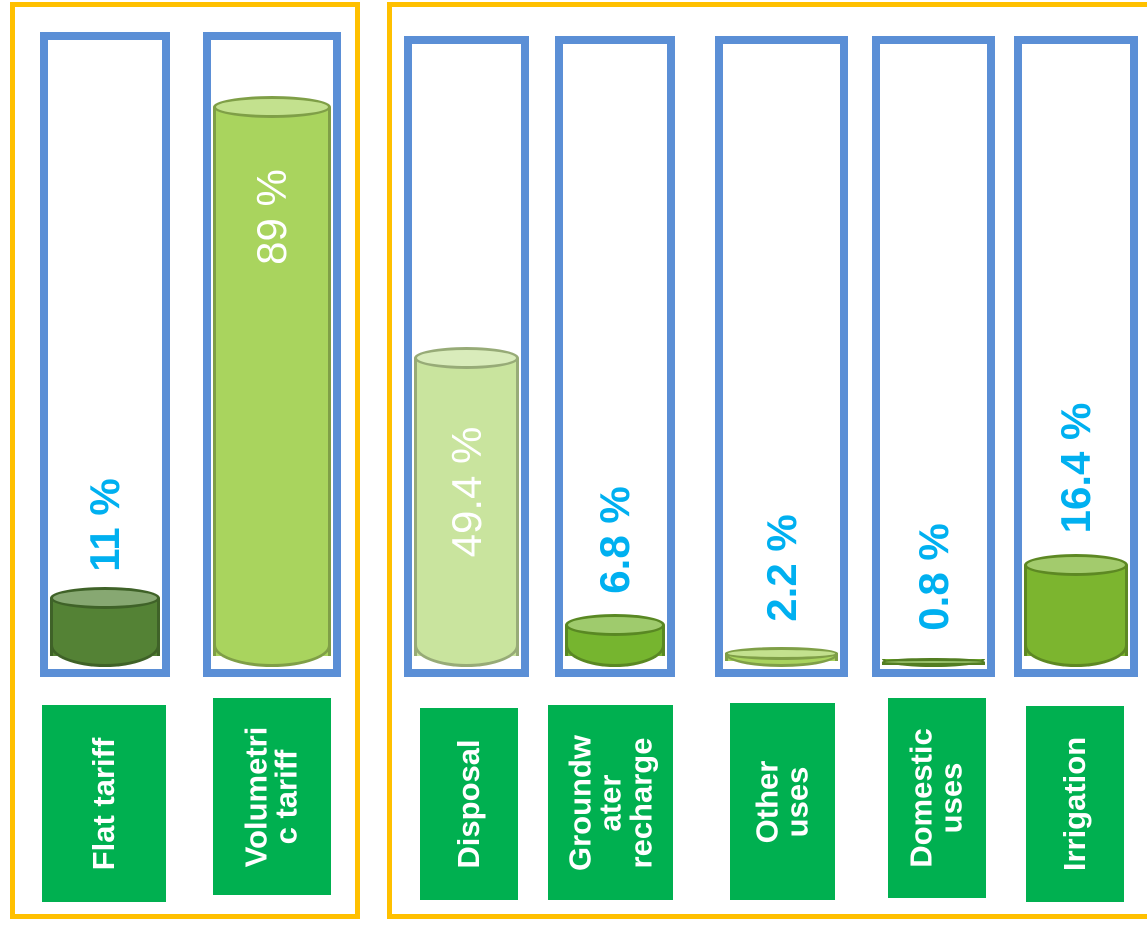  I want to click on category-text: Volumetri c tariff, so click(271, 796).